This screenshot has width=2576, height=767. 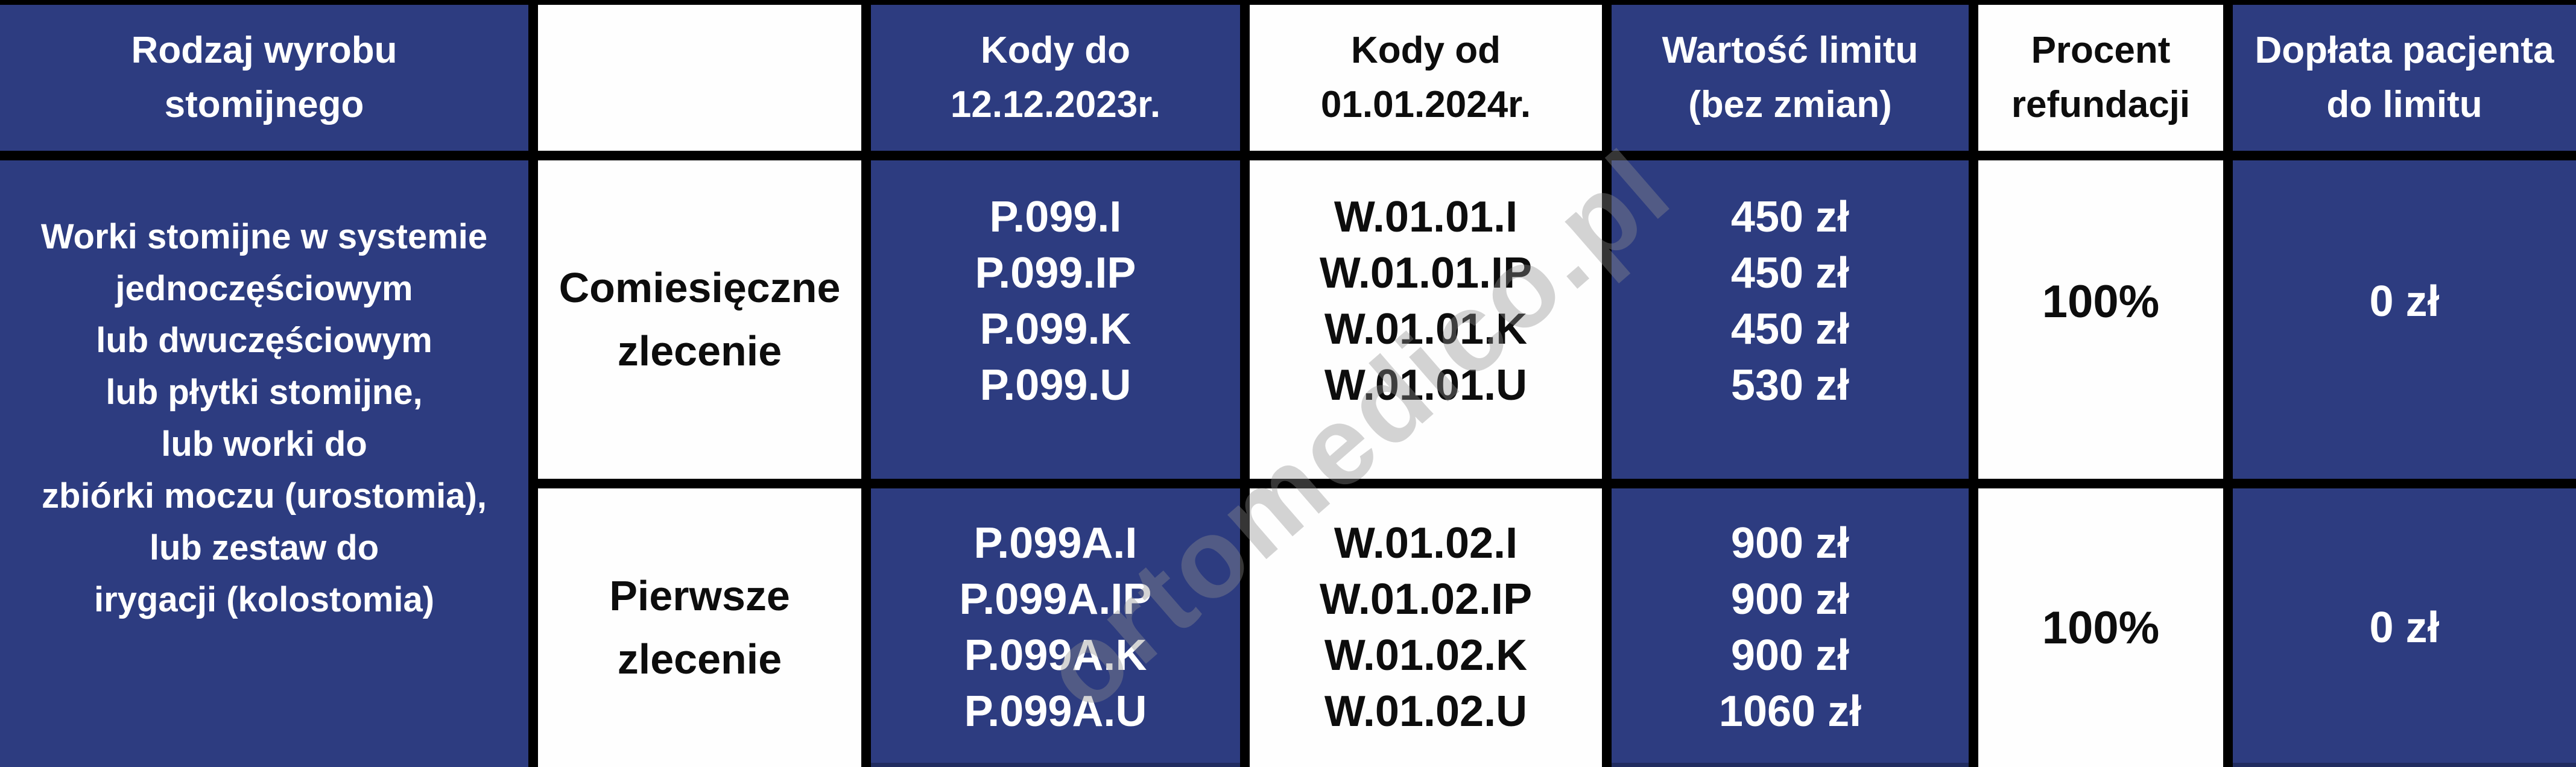 I want to click on code-line: W.01.02.U, so click(x=1426, y=711).